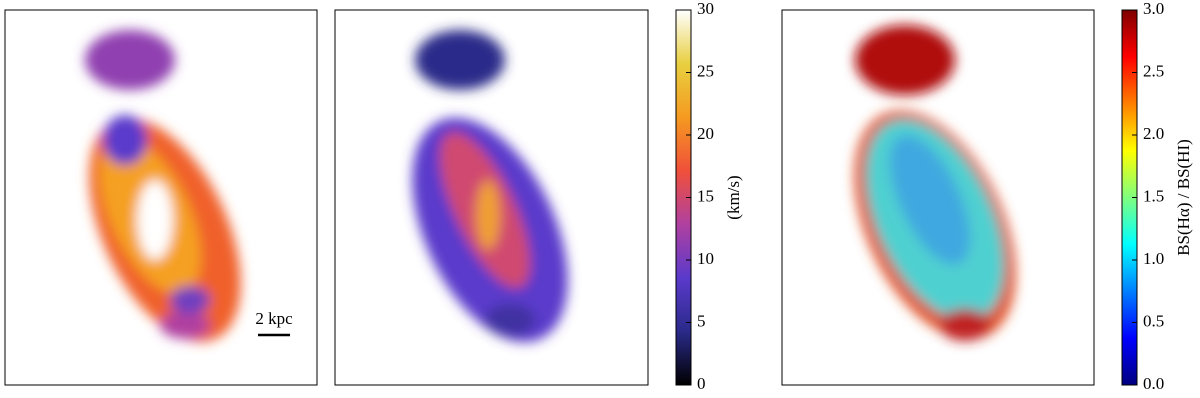  Describe the element at coordinates (1153, 9) in the screenshot. I see `tick-label: 3.0` at that location.